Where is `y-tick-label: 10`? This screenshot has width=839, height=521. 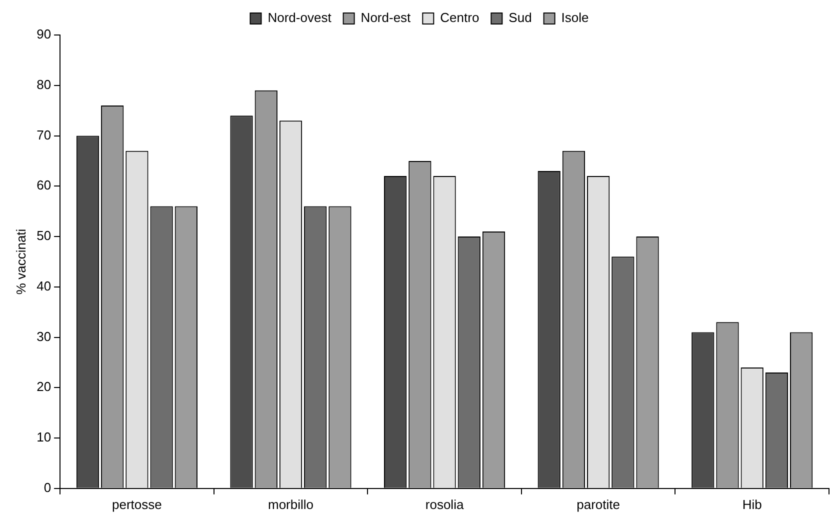 y-tick-label: 10 is located at coordinates (44, 437).